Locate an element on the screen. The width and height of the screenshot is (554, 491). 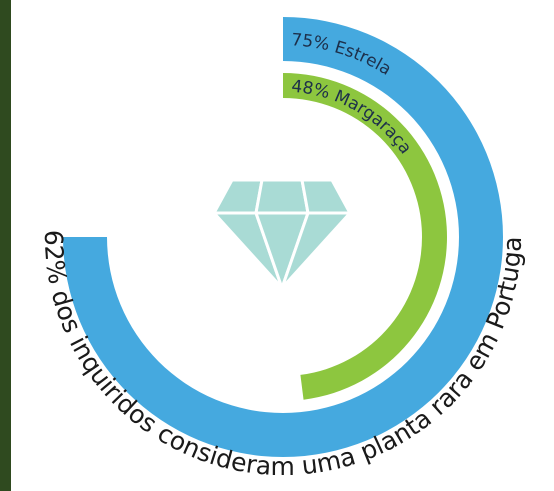
photo-edge is located at coordinates (5, 245).